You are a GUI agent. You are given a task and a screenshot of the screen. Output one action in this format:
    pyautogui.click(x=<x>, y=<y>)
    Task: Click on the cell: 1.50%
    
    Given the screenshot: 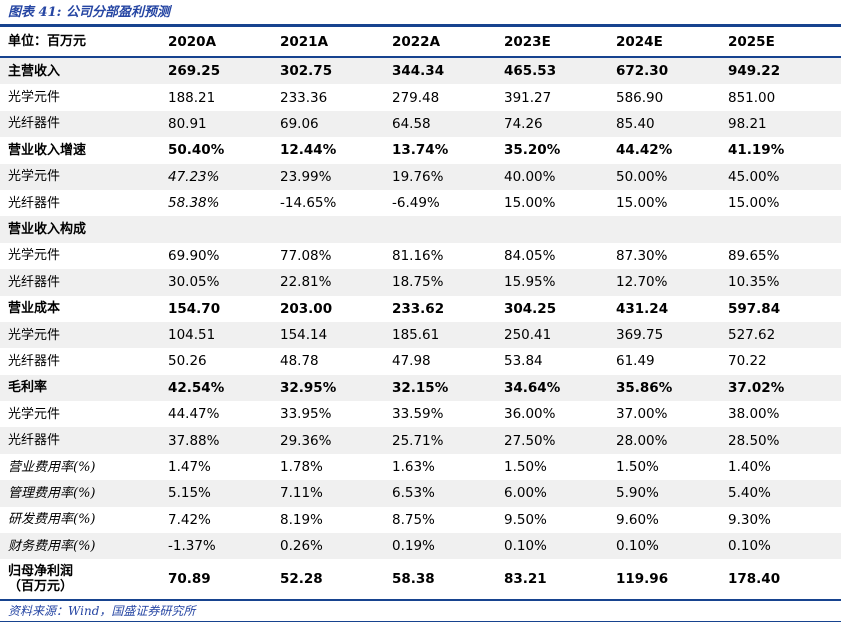 What is the action you would take?
    pyautogui.click(x=637, y=467)
    